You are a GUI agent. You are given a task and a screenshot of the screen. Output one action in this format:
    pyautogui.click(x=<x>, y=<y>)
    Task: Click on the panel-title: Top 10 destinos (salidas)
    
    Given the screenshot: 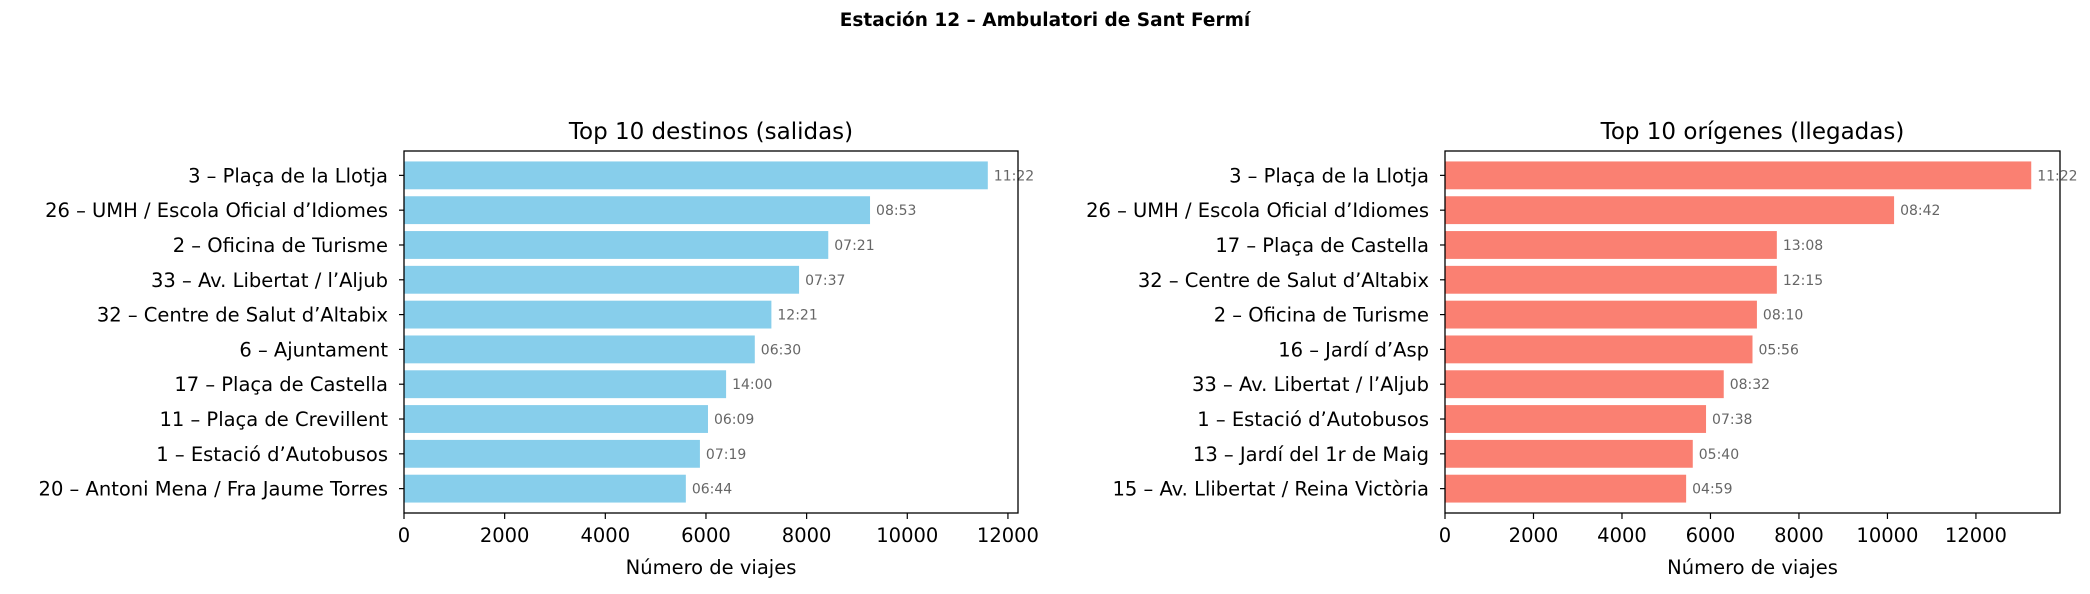 What is the action you would take?
    pyautogui.click(x=710, y=132)
    